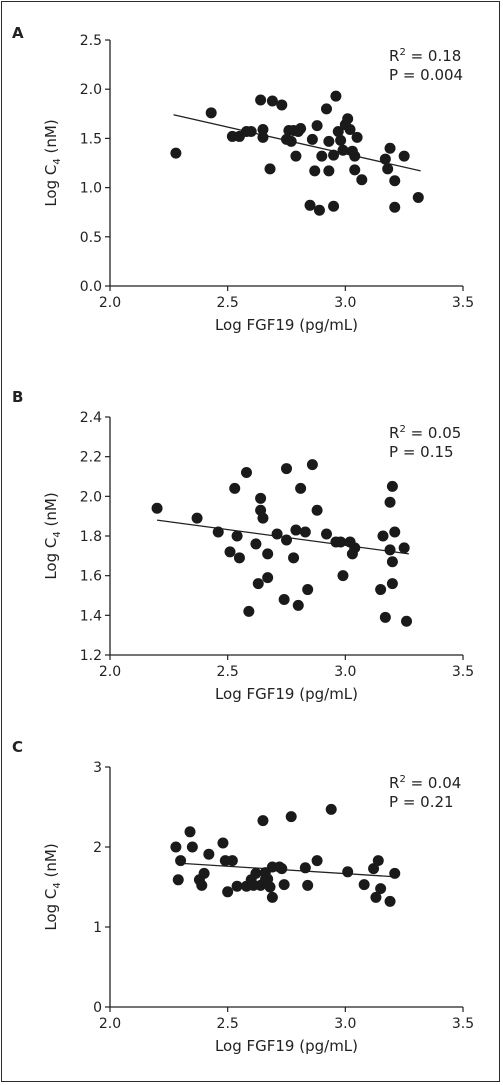 This screenshot has height=1085, width=503. Describe the element at coordinates (97, 848) in the screenshot. I see `y-tick-label: 2` at that location.